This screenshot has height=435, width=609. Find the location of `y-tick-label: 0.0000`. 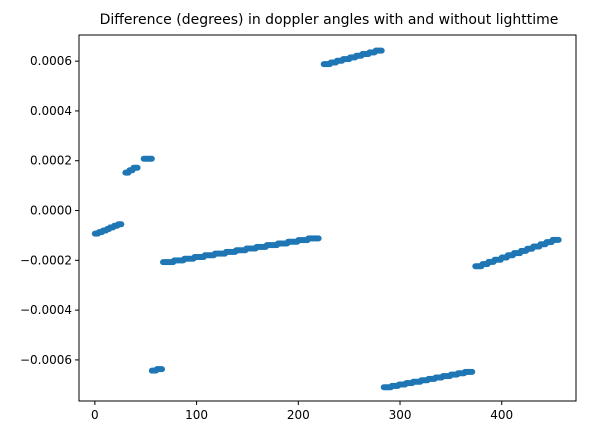

y-tick-label: 0.0000 is located at coordinates (51, 211).